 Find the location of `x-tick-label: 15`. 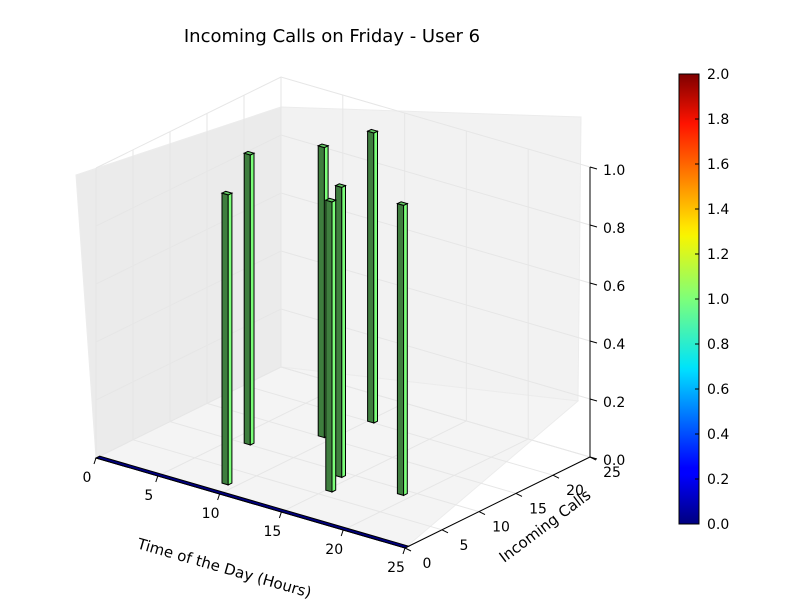

x-tick-label: 15 is located at coordinates (272, 532).